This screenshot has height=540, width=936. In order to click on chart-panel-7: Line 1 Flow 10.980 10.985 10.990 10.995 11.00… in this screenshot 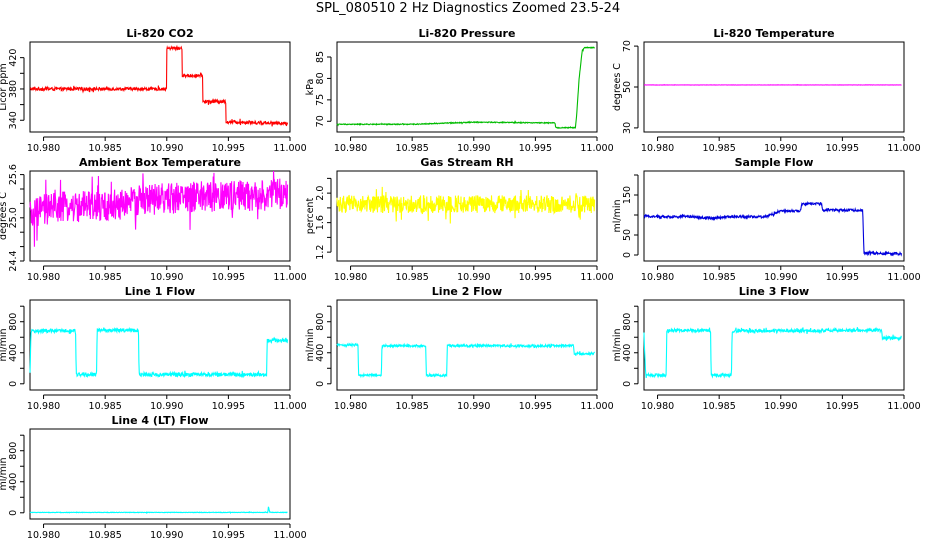, I will do `click(153, 348)`.